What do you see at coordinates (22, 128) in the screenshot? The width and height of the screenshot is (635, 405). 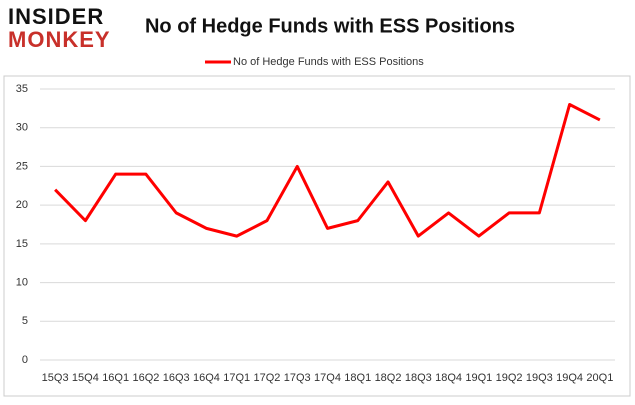 I see `y-tick-label: 30` at bounding box center [22, 128].